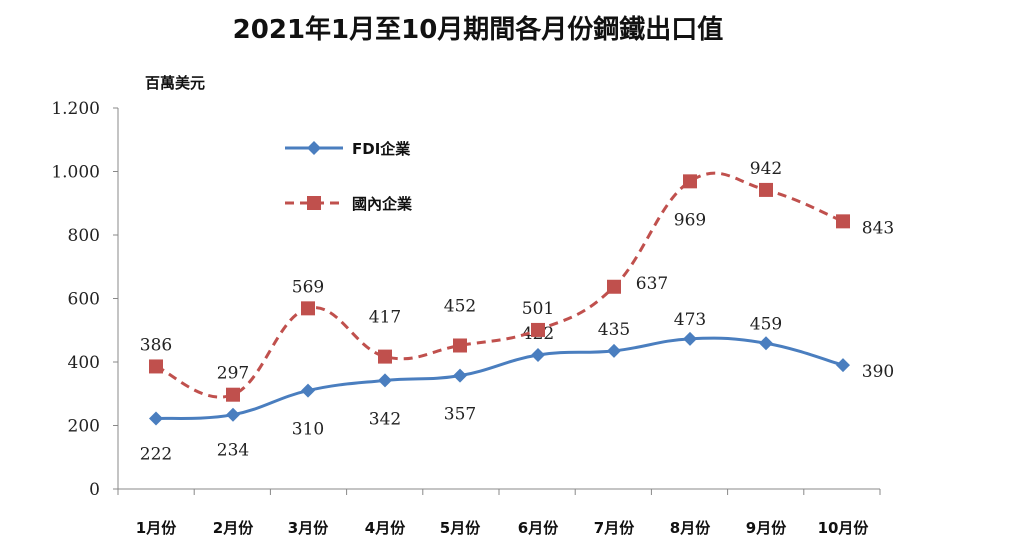  Describe the element at coordinates (460, 415) in the screenshot. I see `data-label: 357` at that location.